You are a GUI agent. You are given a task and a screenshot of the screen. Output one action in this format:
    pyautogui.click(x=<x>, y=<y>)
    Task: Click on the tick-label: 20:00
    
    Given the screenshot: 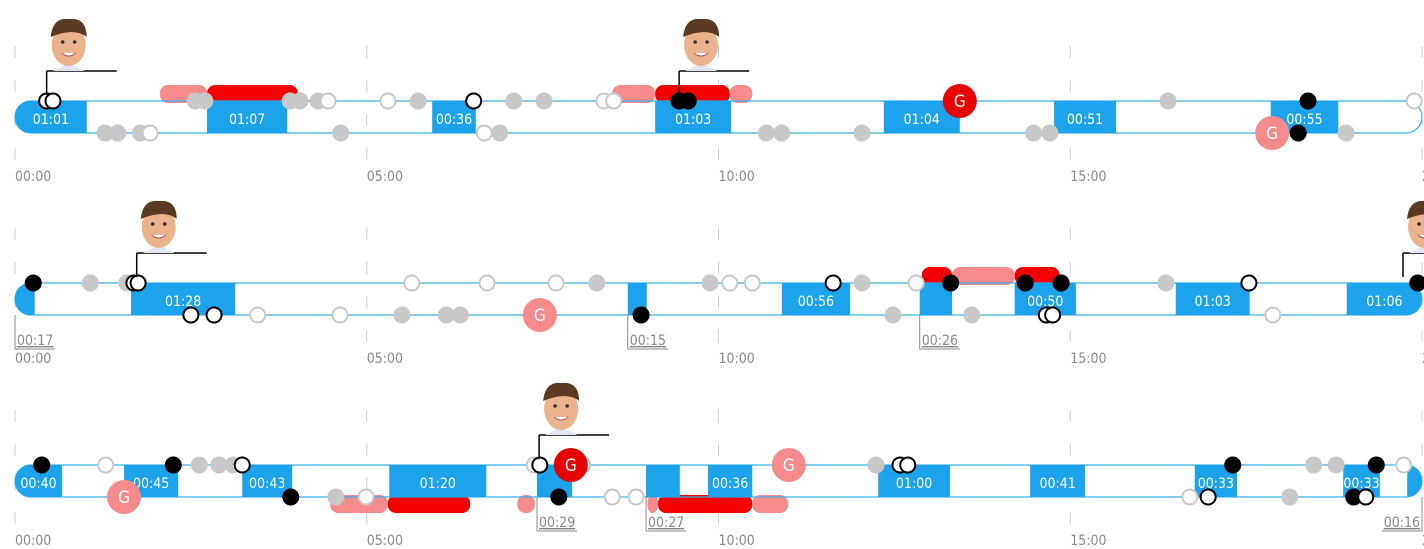 What is the action you would take?
    pyautogui.click(x=1423, y=177)
    